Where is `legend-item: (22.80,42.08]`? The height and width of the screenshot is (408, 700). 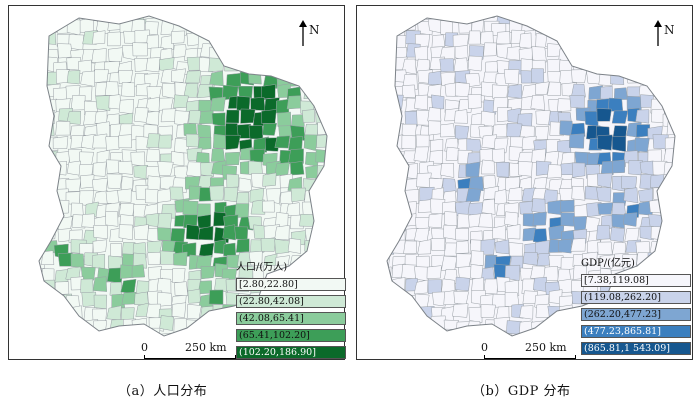
legend-item: (22.80,42.08] is located at coordinates (291, 301).